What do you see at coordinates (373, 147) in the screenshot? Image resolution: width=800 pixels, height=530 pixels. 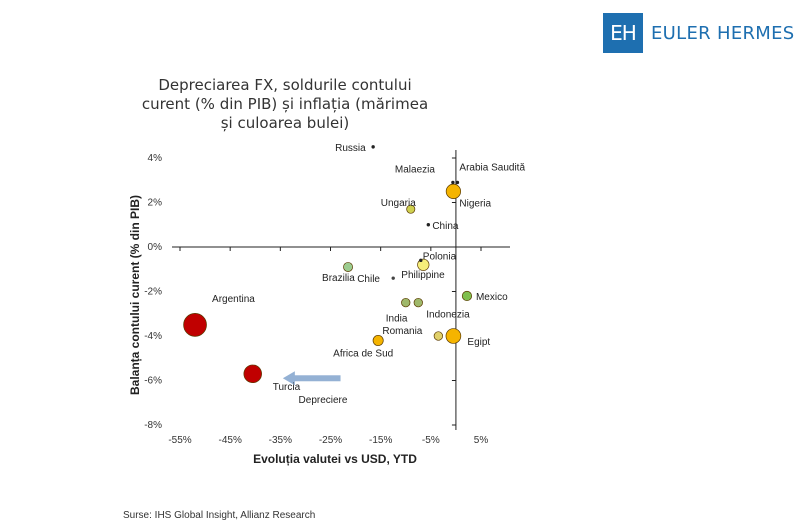 I see `bubble-russia` at bounding box center [373, 147].